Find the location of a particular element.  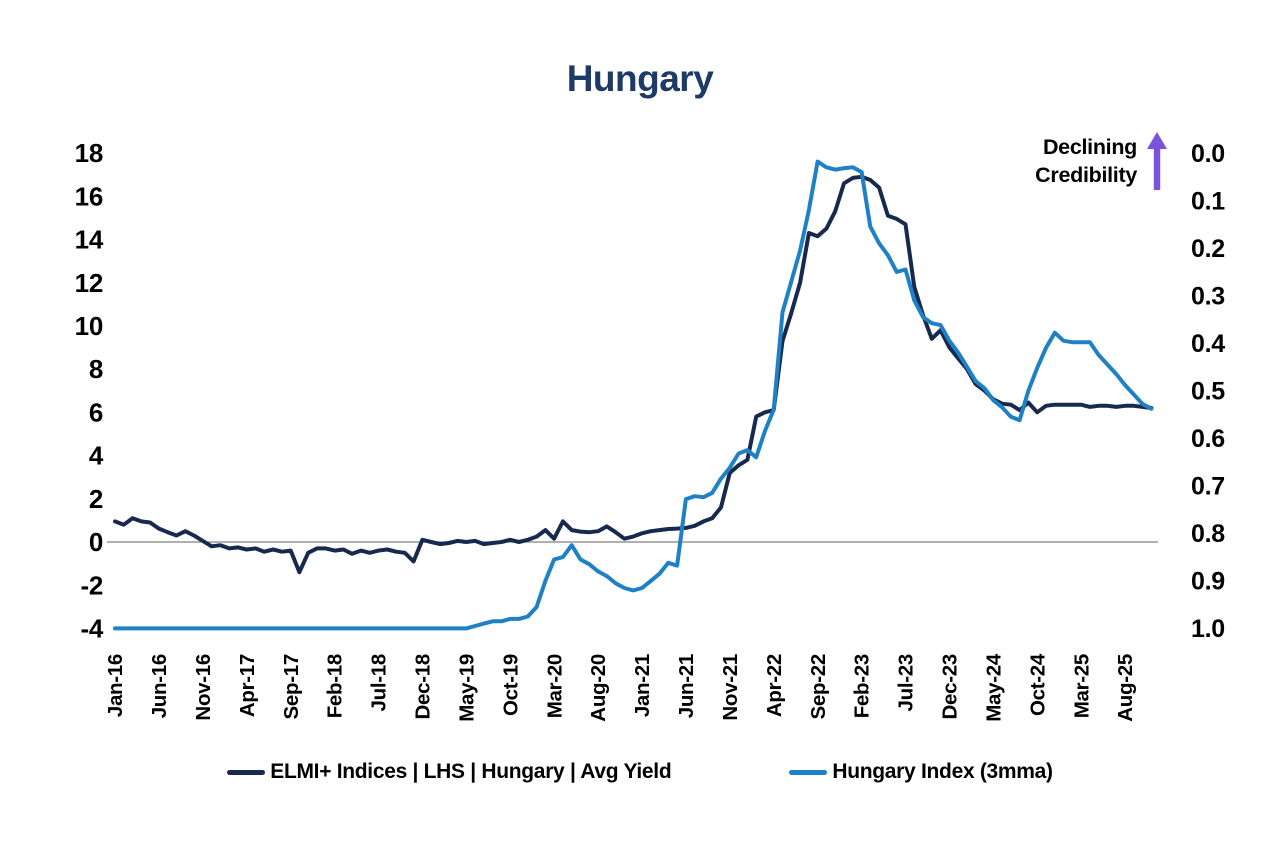

x-axis-tick: Jan-16 is located at coordinates (115, 685).